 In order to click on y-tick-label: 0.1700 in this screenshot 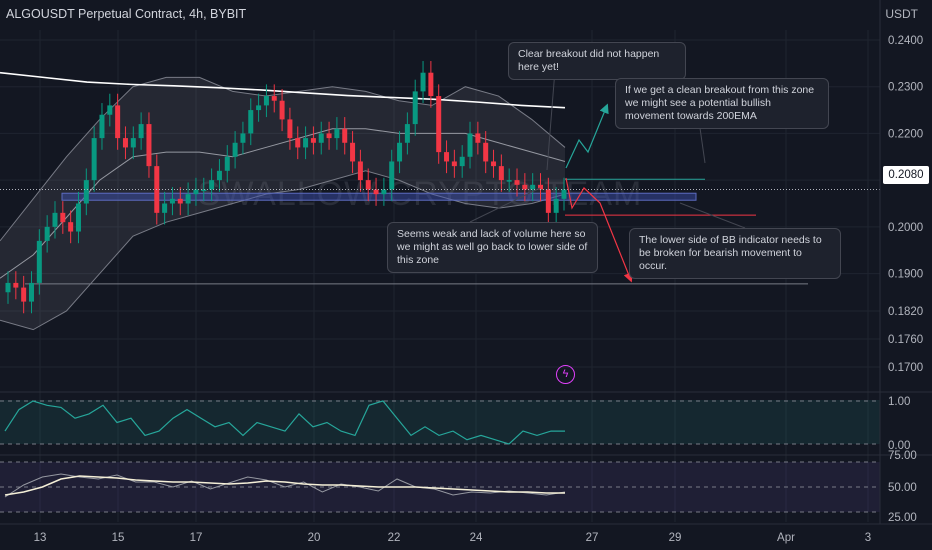, I will do `click(905, 368)`.